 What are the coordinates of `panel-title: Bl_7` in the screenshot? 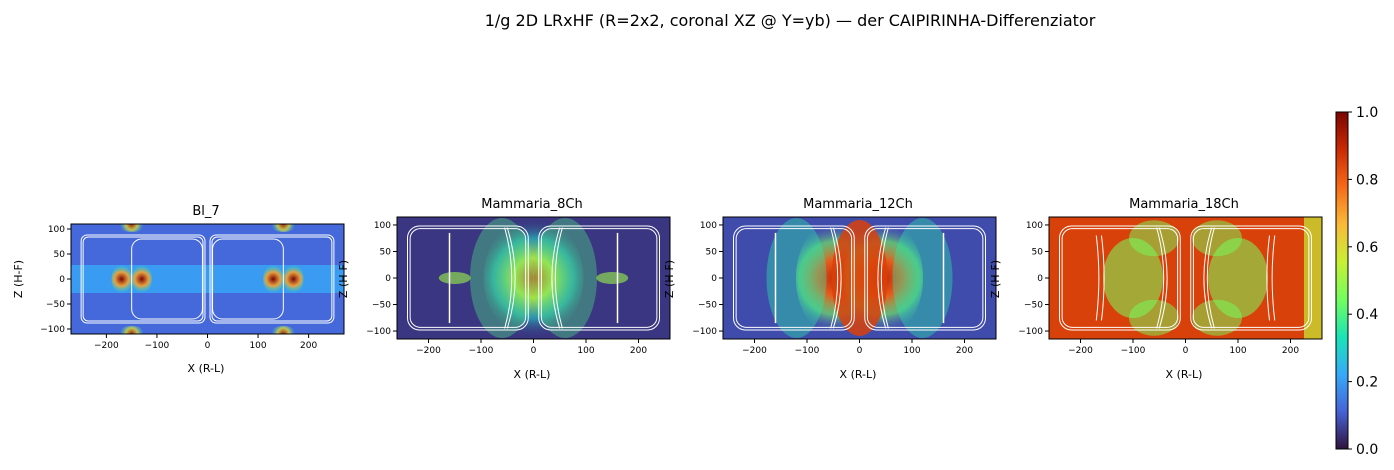 It's located at (205, 211).